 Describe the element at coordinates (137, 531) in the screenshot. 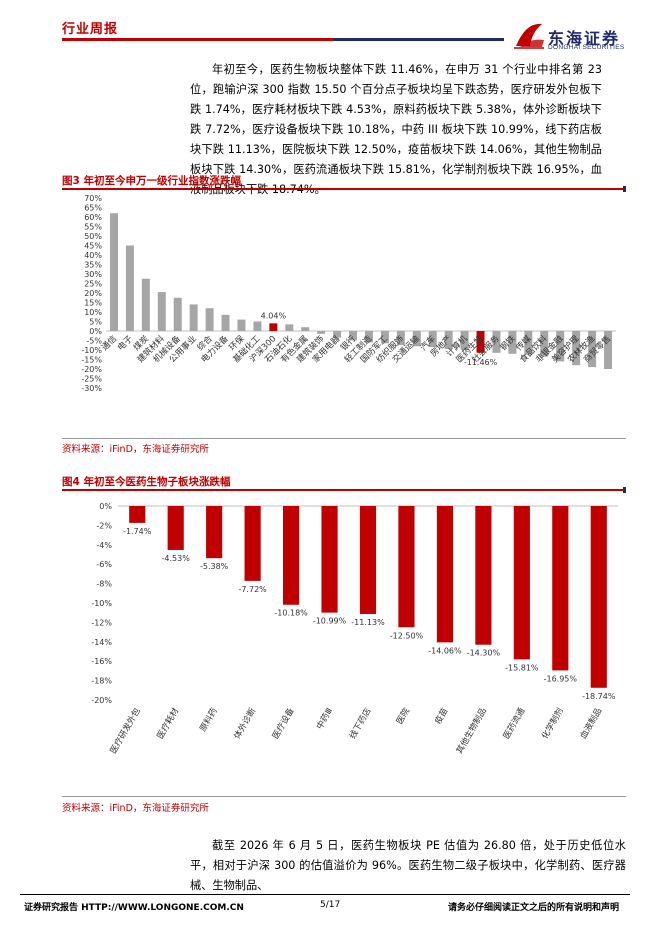

I see `data-label: -1.74%` at that location.